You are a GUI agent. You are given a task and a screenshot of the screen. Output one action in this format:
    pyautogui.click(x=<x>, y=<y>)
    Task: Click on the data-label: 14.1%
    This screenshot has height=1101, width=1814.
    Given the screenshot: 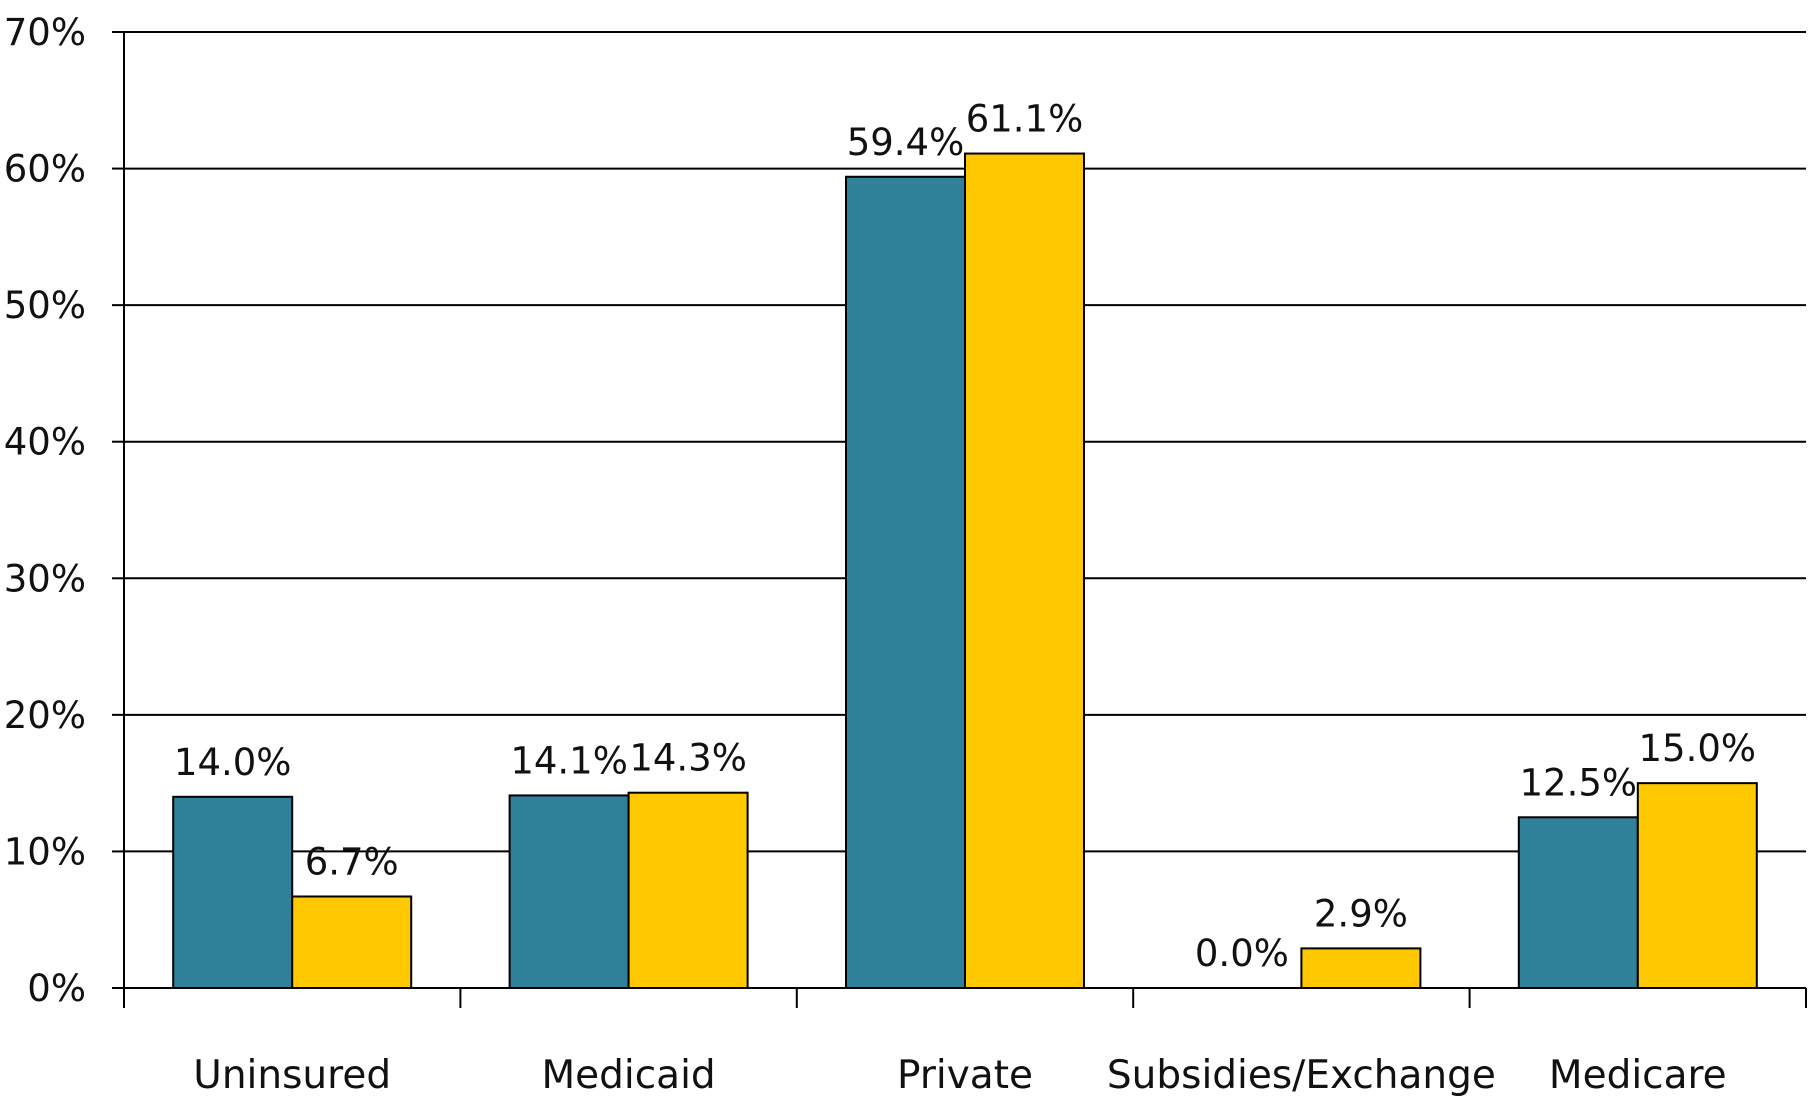 What is the action you would take?
    pyautogui.click(x=569, y=760)
    